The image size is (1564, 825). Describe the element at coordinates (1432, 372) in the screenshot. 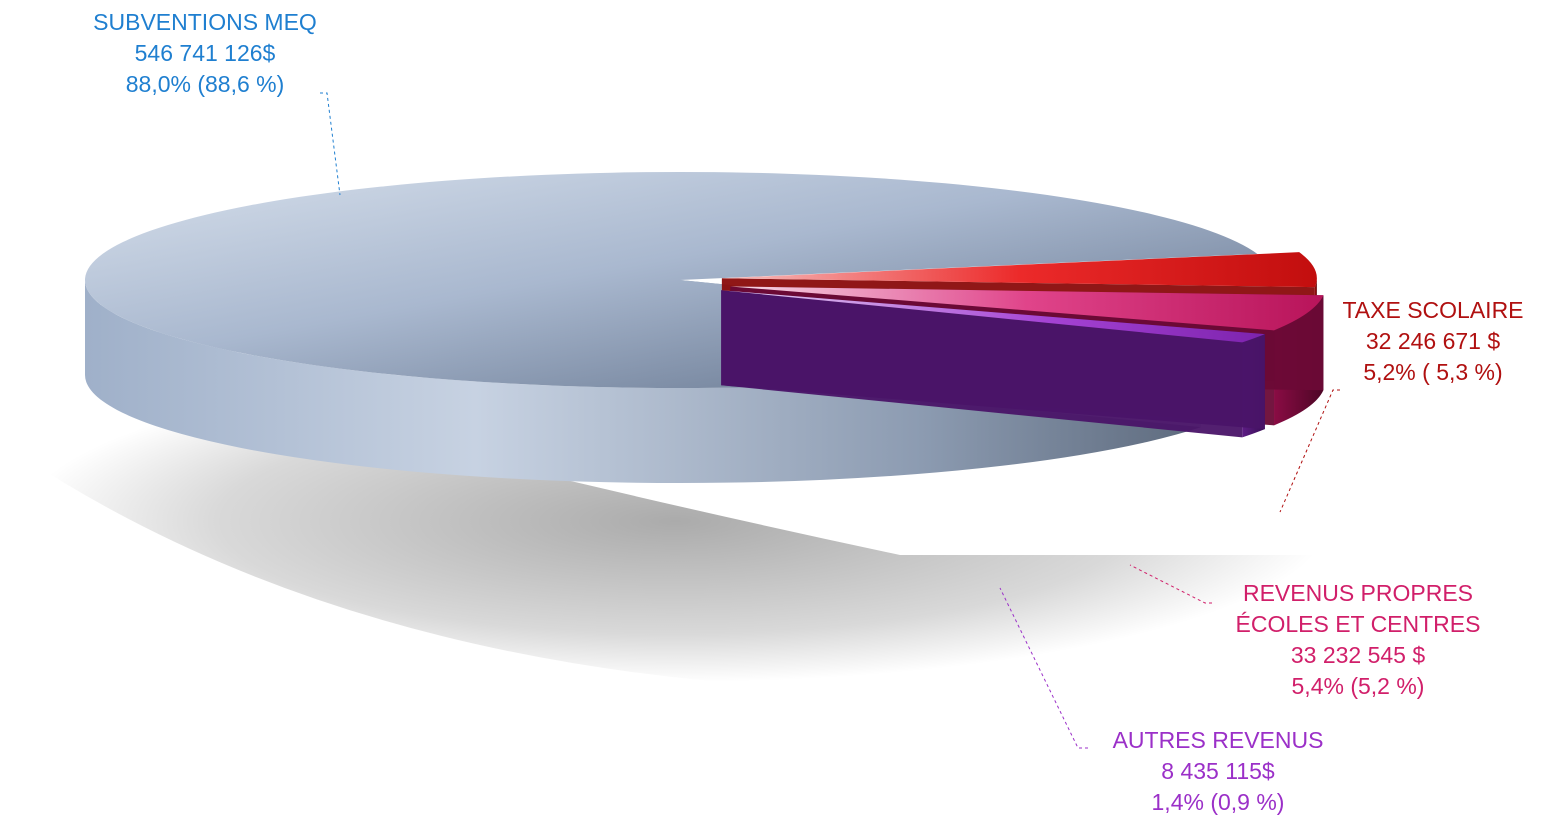

I see `slice-label-percent-text: 5,2% ( 5,3 %)` at that location.